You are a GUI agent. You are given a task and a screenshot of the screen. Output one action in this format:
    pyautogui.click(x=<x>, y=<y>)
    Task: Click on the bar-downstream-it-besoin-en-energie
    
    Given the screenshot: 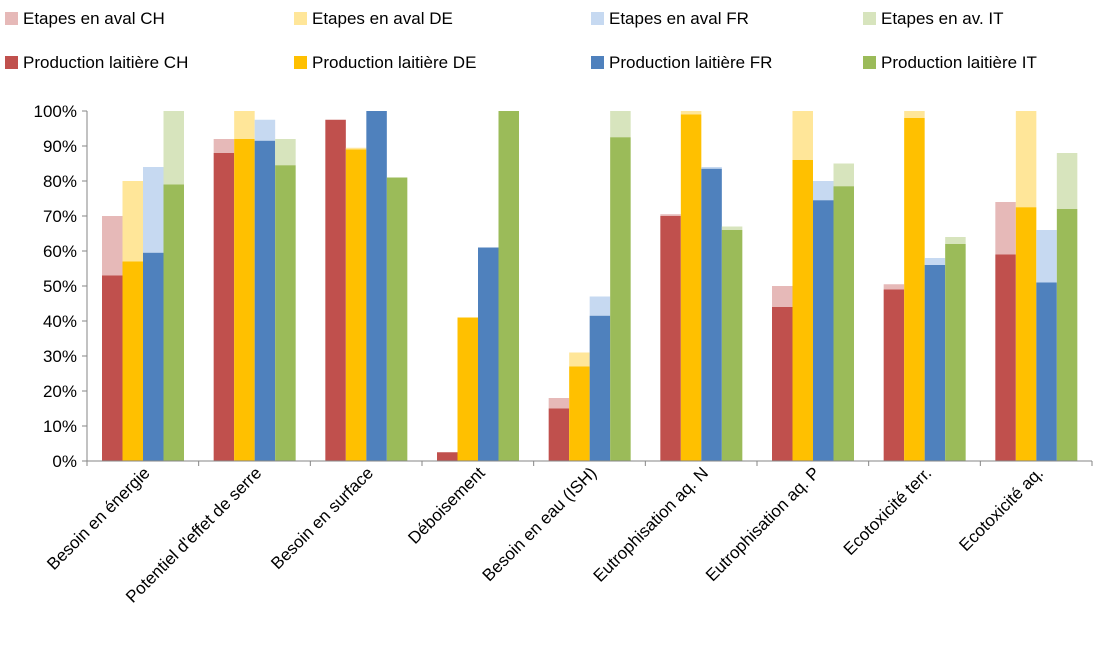 What is the action you would take?
    pyautogui.click(x=173, y=148)
    